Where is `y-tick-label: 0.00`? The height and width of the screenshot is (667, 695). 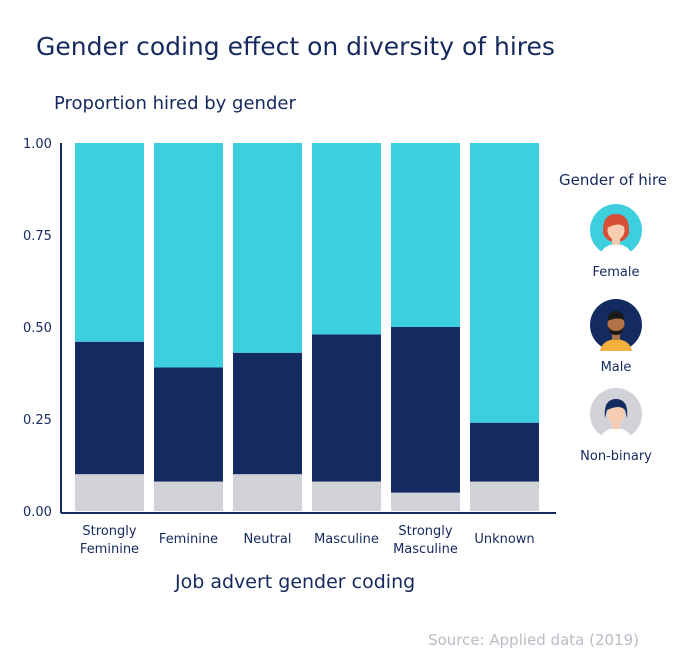 y-tick-label: 0.00 is located at coordinates (37, 512).